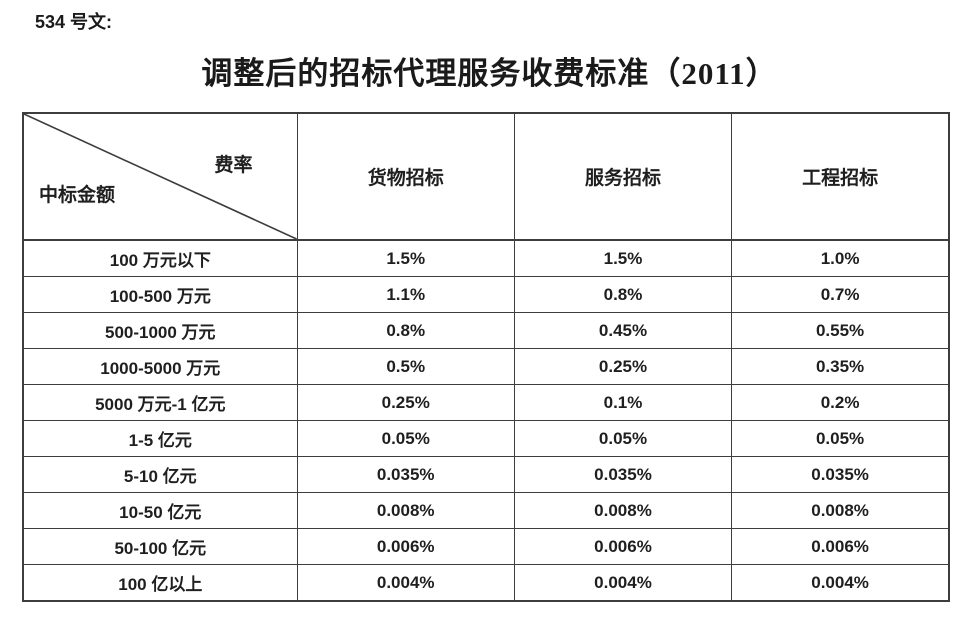 The width and height of the screenshot is (979, 629). Describe the element at coordinates (405, 510) in the screenshot. I see `goods-rate-cell: 0.008%` at that location.